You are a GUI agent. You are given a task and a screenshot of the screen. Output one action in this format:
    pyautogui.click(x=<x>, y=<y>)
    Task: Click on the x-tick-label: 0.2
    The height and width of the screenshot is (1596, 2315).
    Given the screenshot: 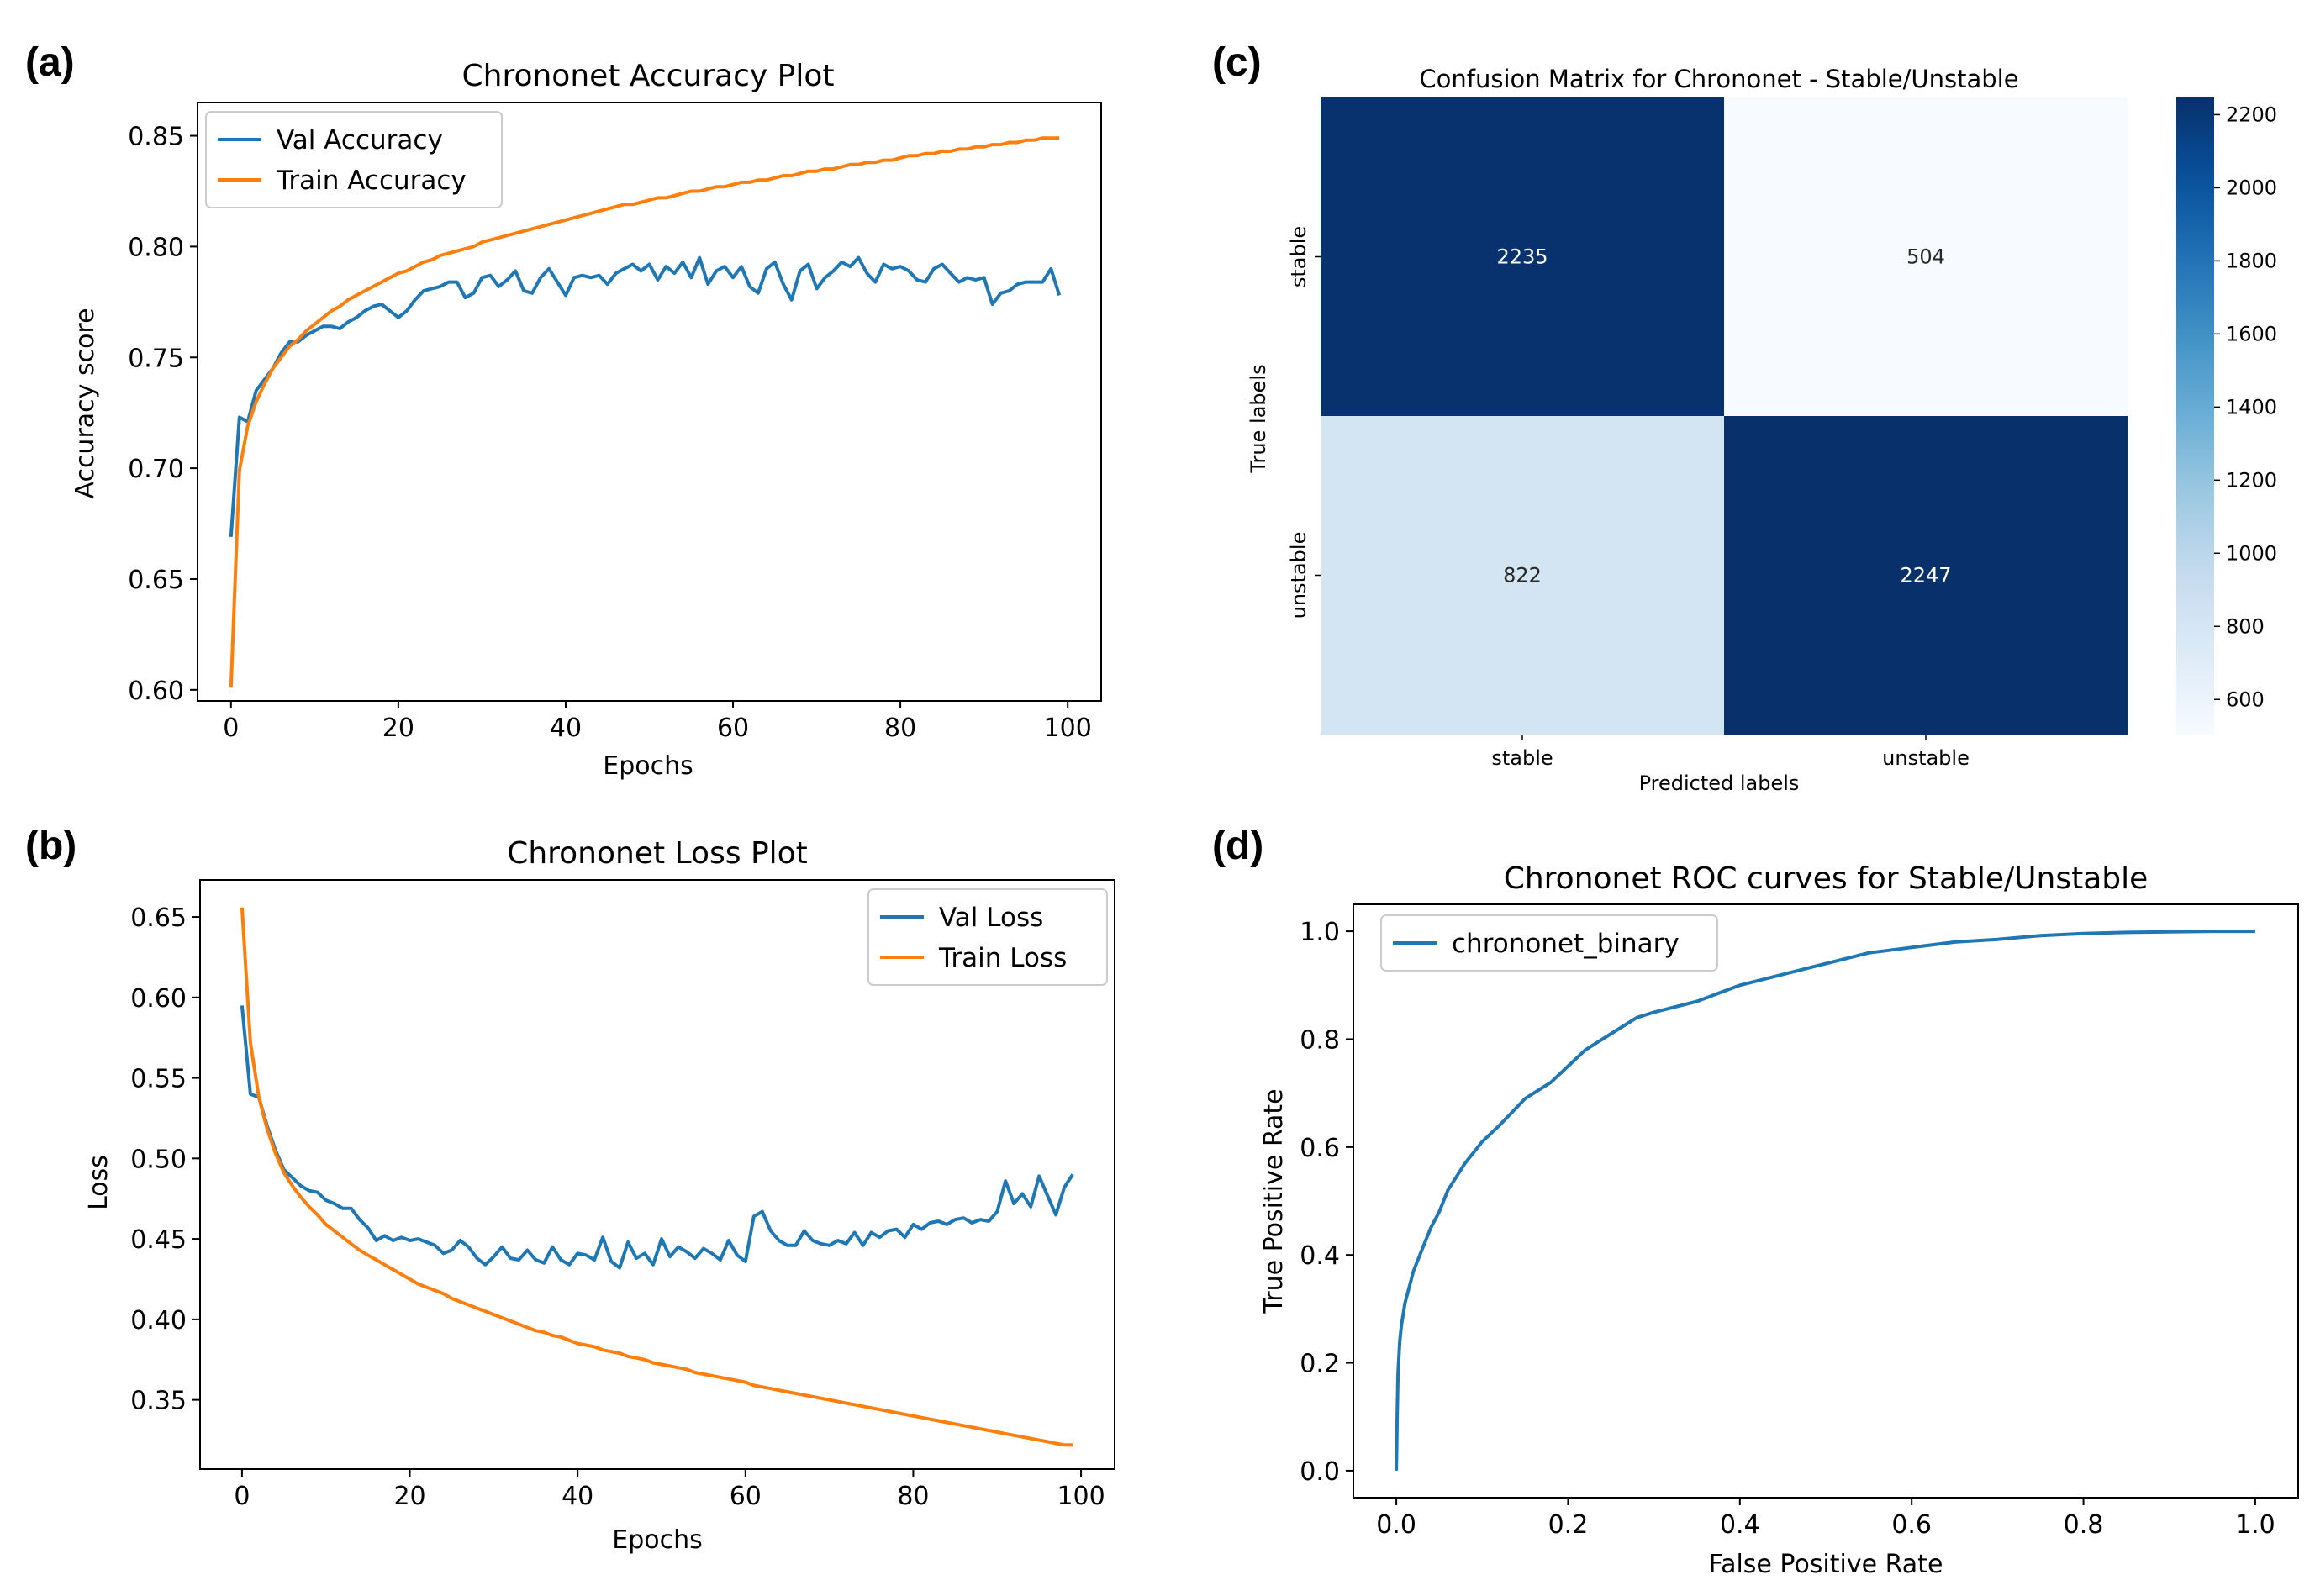 What is the action you would take?
    pyautogui.click(x=1568, y=1525)
    